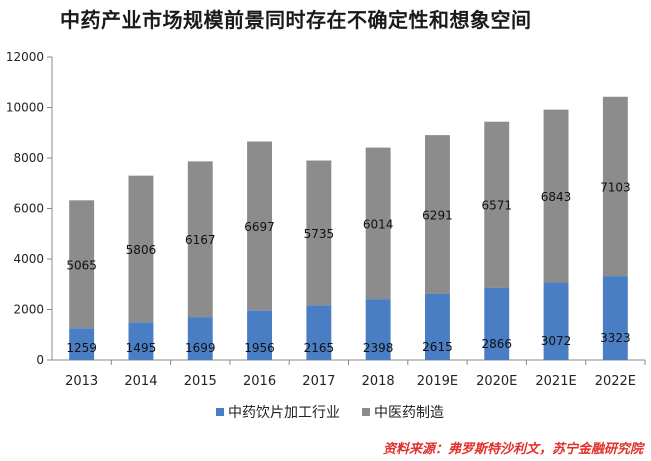 The width and height of the screenshot is (651, 461). Describe the element at coordinates (81, 348) in the screenshot. I see `data-label-bottom: 1259` at that location.